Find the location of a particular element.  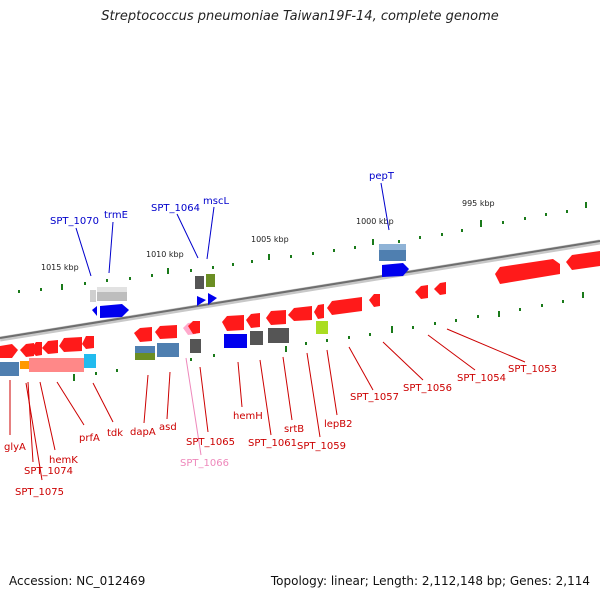

leader-line-pink is located at coordinates (193, 406).